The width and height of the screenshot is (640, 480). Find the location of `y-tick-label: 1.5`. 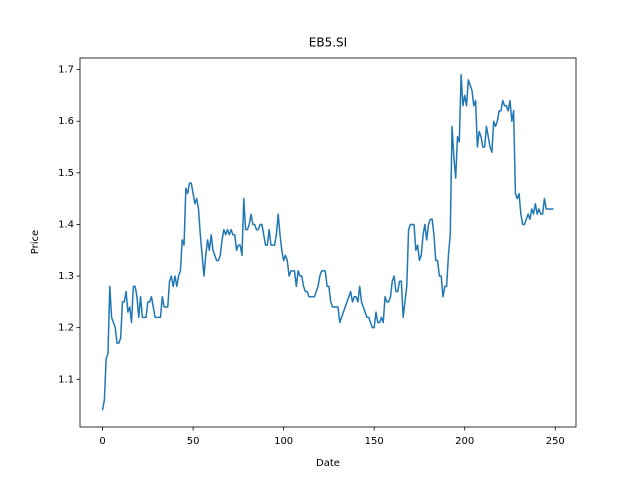

y-tick-label: 1.5 is located at coordinates (66, 173).